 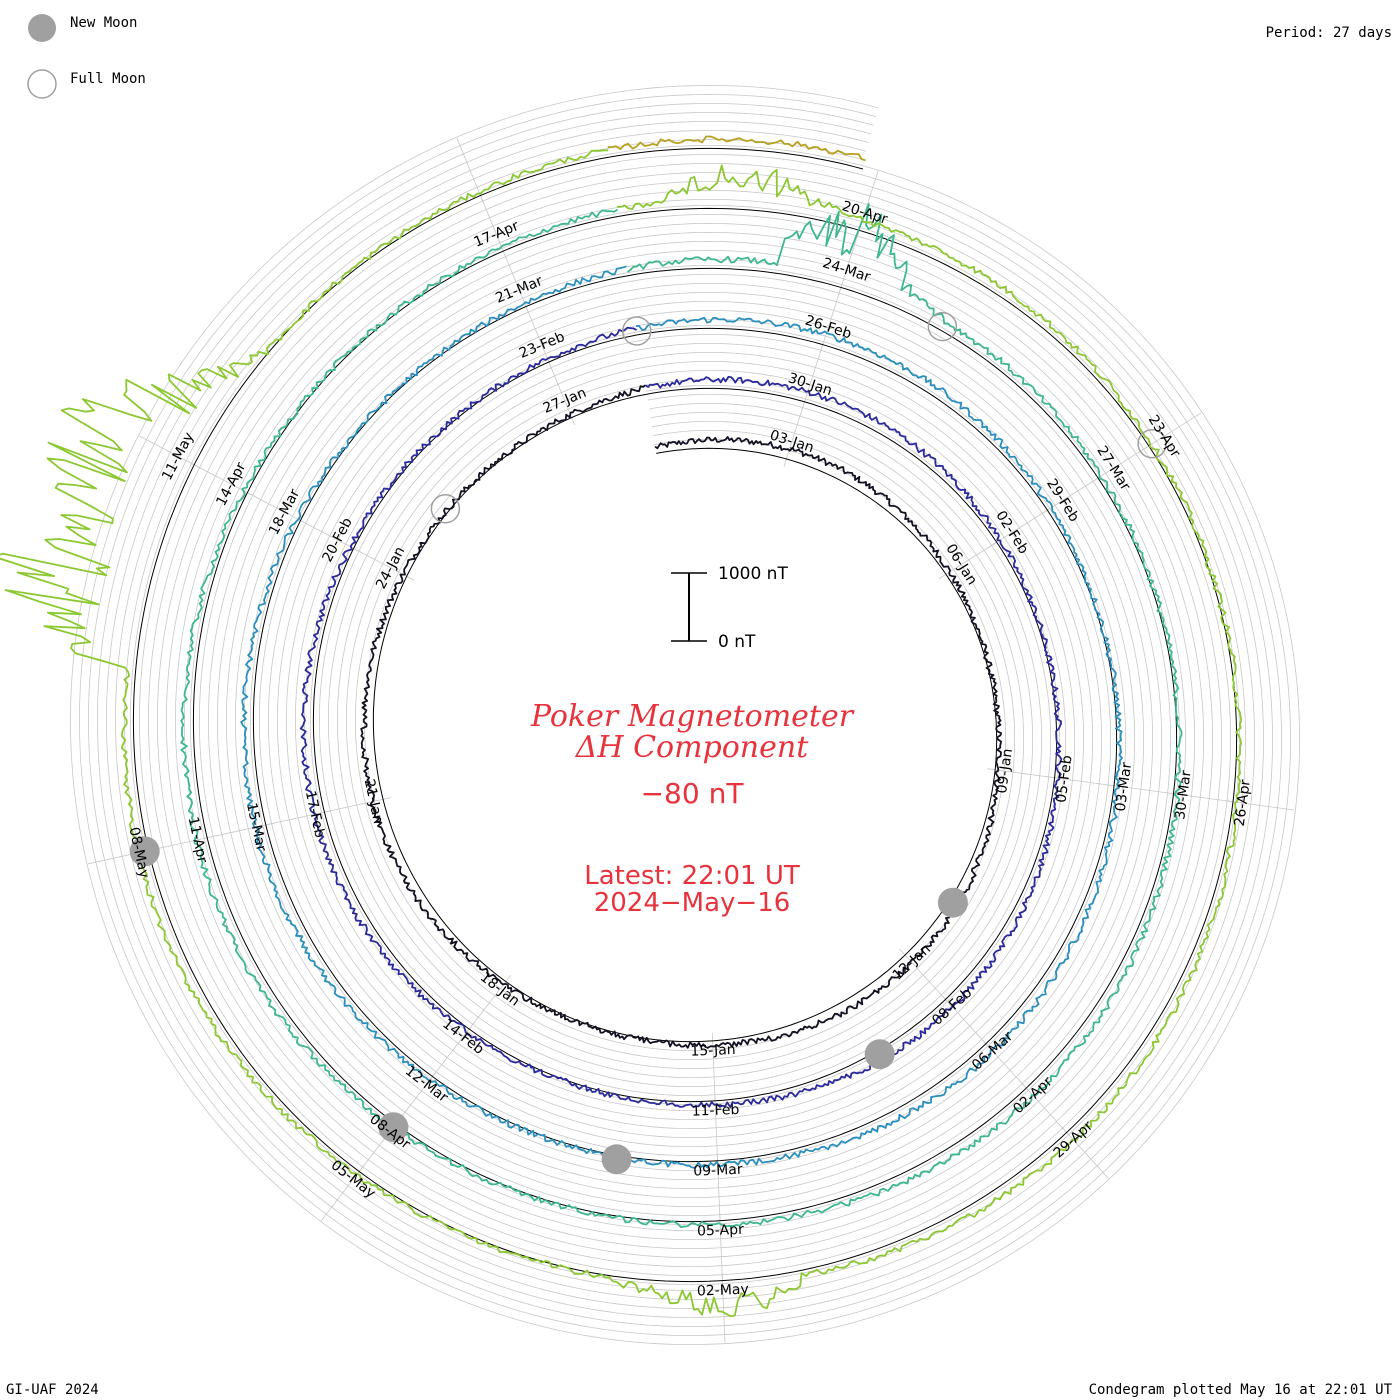 I want to click on new-moon-legend-label: New Moon, so click(x=103, y=23).